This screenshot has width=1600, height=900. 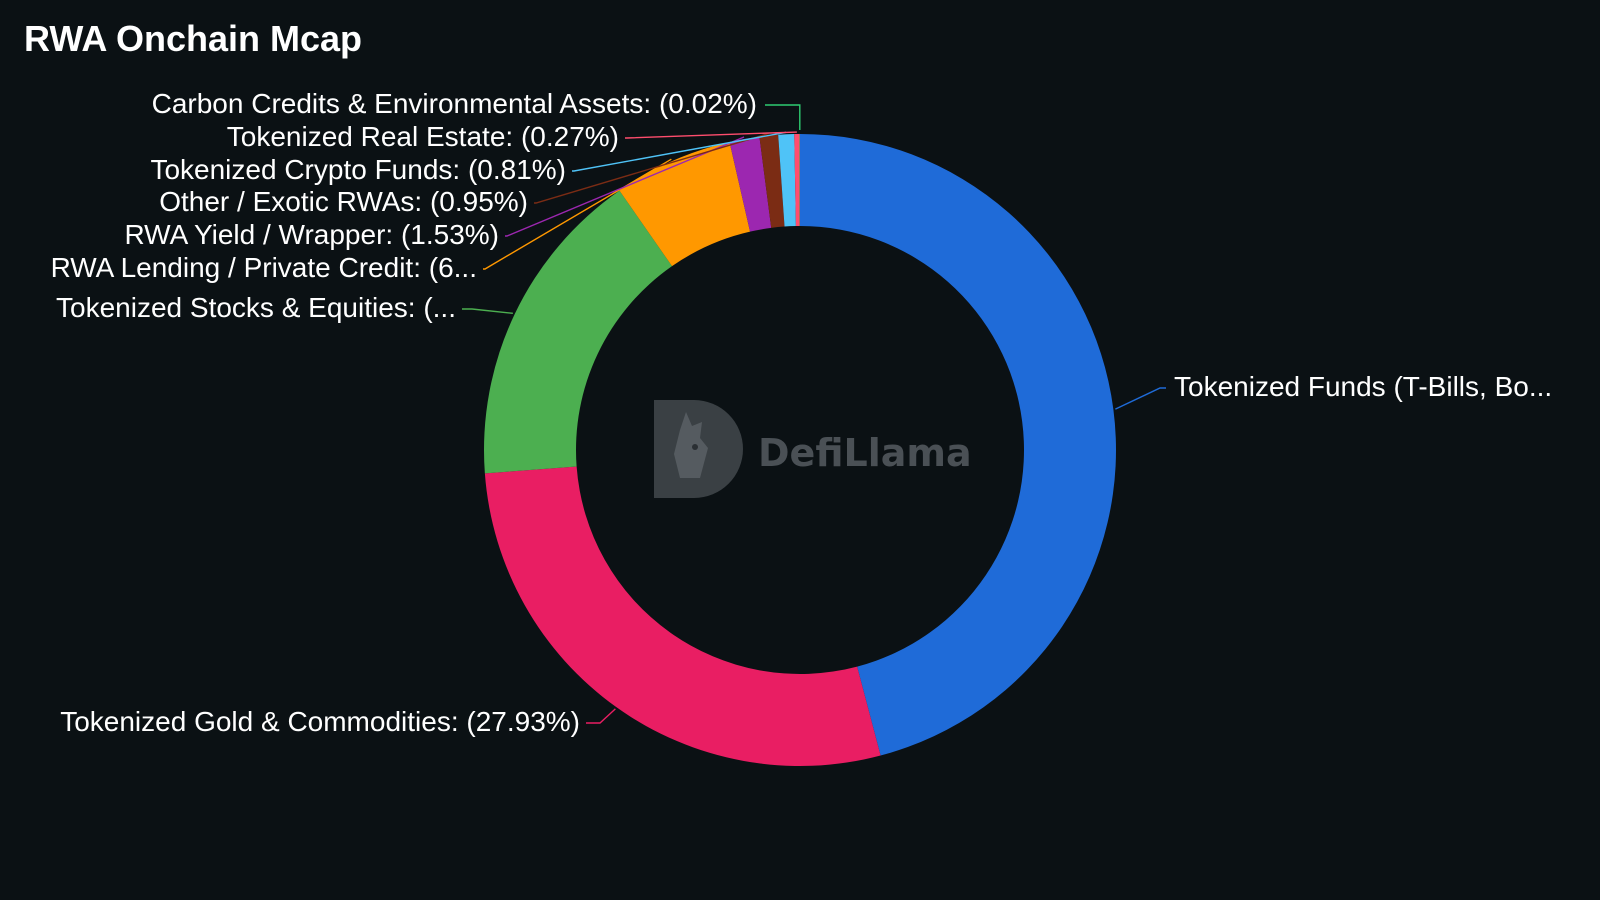 What do you see at coordinates (865, 453) in the screenshot?
I see `watermark-text: DefiLlama` at bounding box center [865, 453].